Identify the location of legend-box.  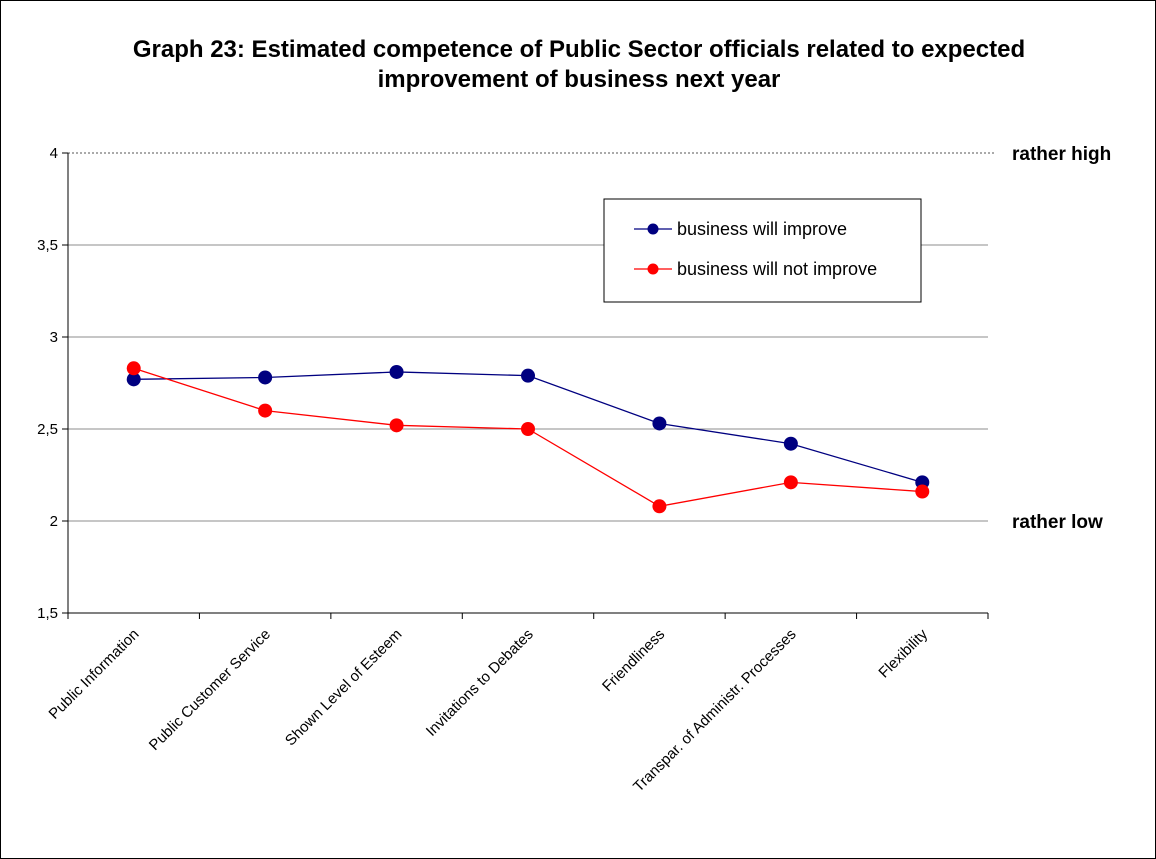
(762, 250).